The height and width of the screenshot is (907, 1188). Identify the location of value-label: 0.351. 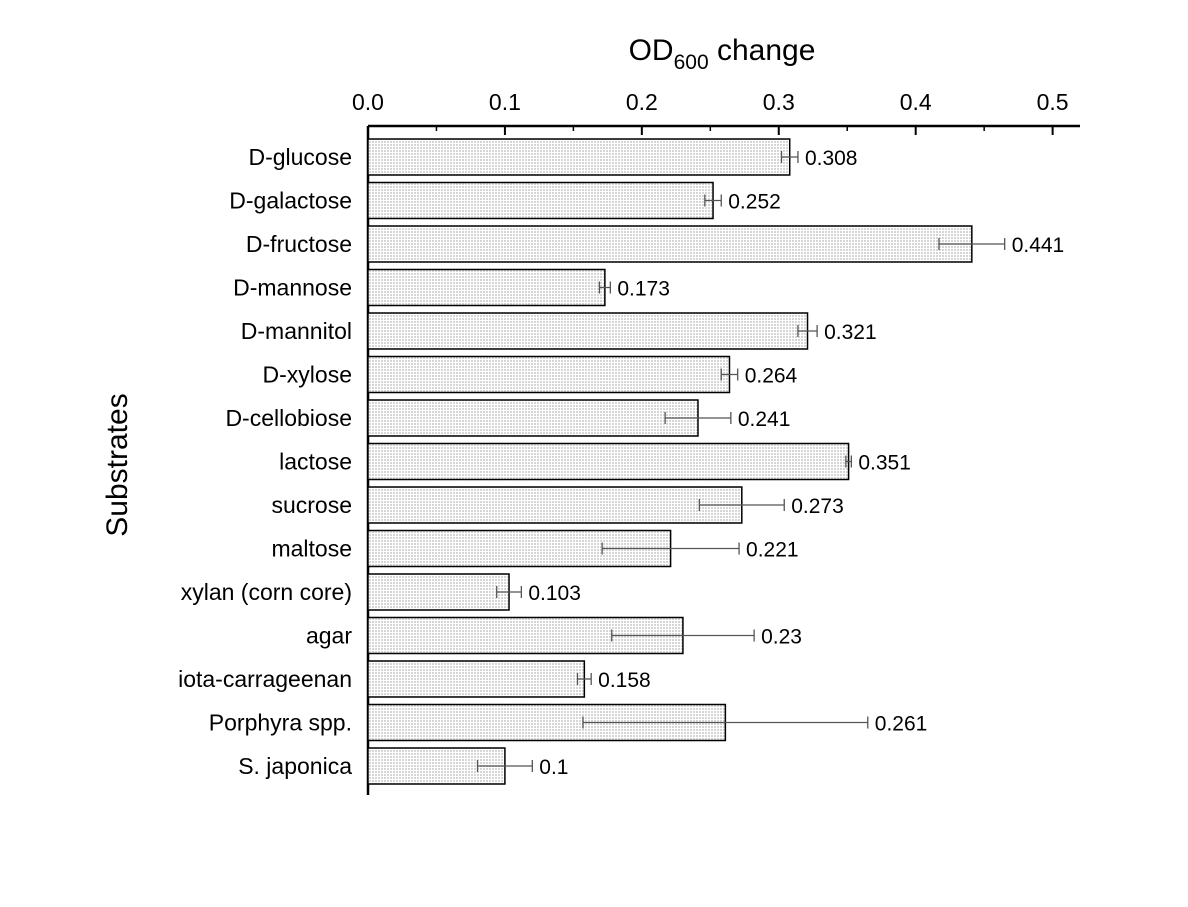
(884, 463).